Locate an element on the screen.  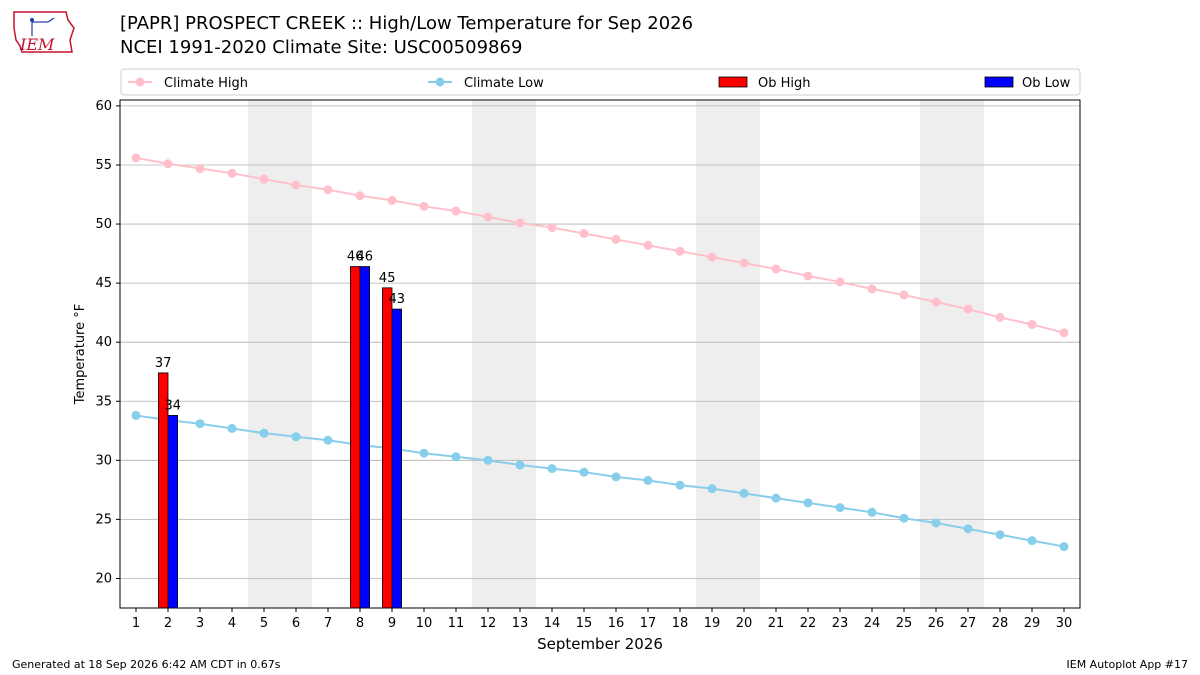
x-tick-label-24: 24 is located at coordinates (872, 623).